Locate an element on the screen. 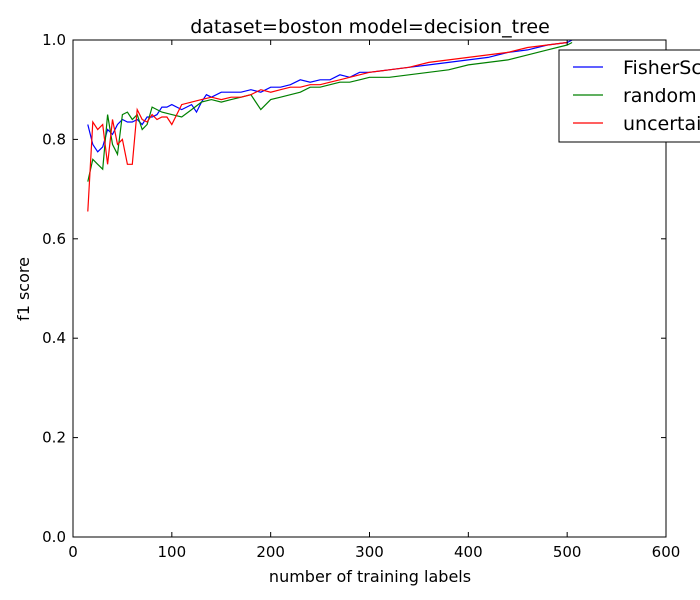 The height and width of the screenshot is (600, 700). legend-label-1: random is located at coordinates (660, 96).